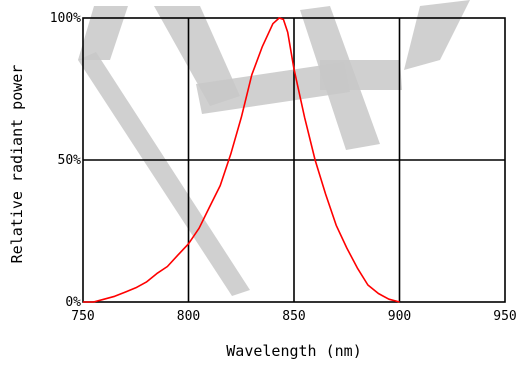  I want to click on x-tick-label: 800, so click(188, 316).